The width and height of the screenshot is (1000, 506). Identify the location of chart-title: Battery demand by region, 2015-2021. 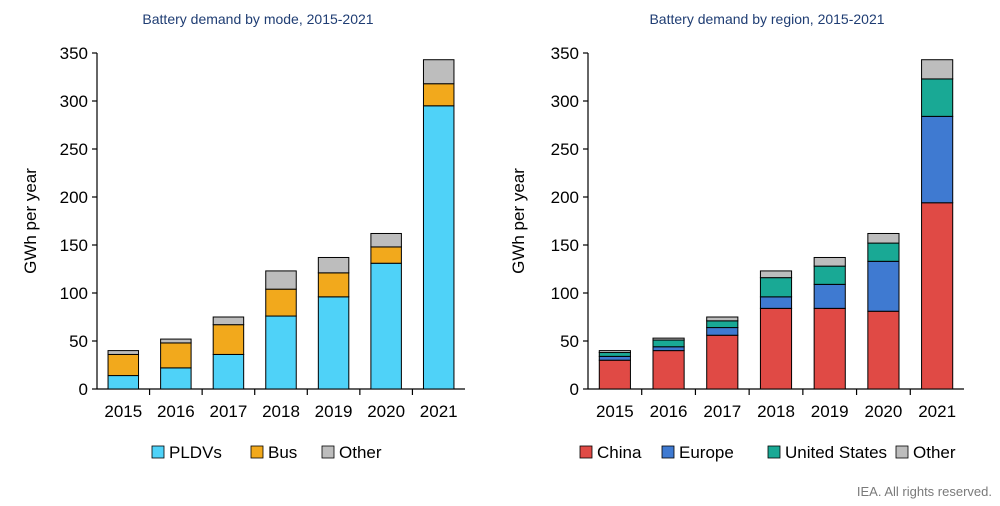
(766, 19).